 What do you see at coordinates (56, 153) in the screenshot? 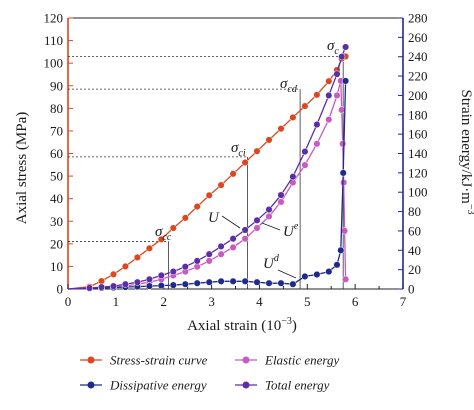
I see `y-left-tick-label: 60` at bounding box center [56, 153].